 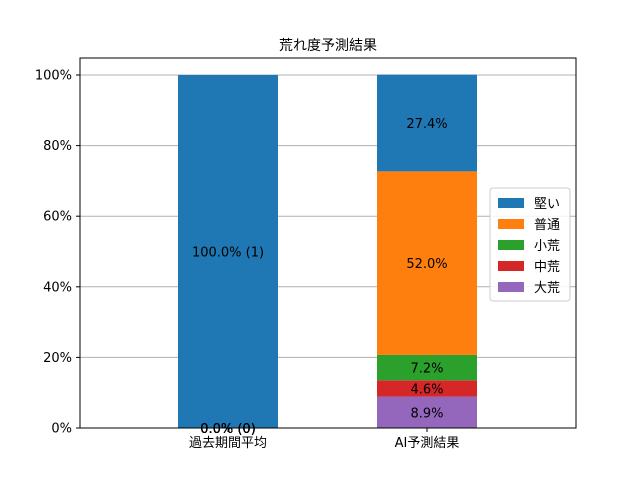 What do you see at coordinates (53, 76) in the screenshot?
I see `y-tick-label: 100%` at bounding box center [53, 76].